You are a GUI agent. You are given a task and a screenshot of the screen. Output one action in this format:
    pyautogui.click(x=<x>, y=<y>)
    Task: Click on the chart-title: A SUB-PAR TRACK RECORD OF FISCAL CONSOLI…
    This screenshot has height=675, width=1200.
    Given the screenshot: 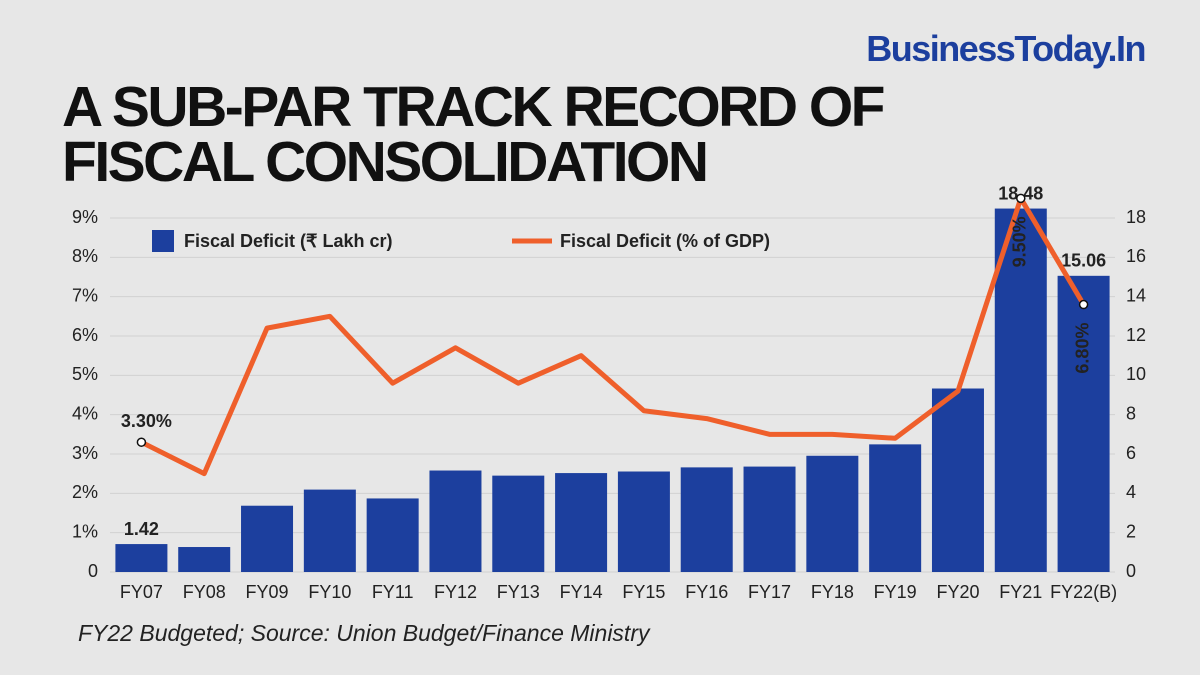 What is the action you would take?
    pyautogui.click(x=473, y=134)
    